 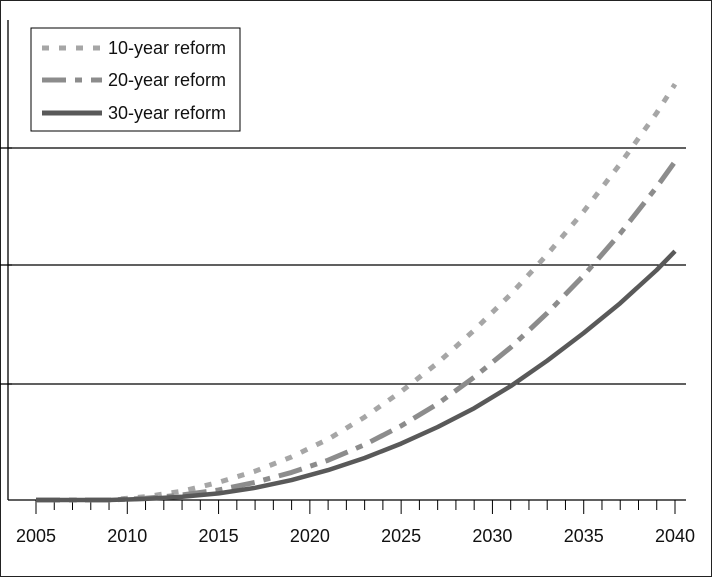 What do you see at coordinates (219, 536) in the screenshot?
I see `x-tick-label-2015: 2015` at bounding box center [219, 536].